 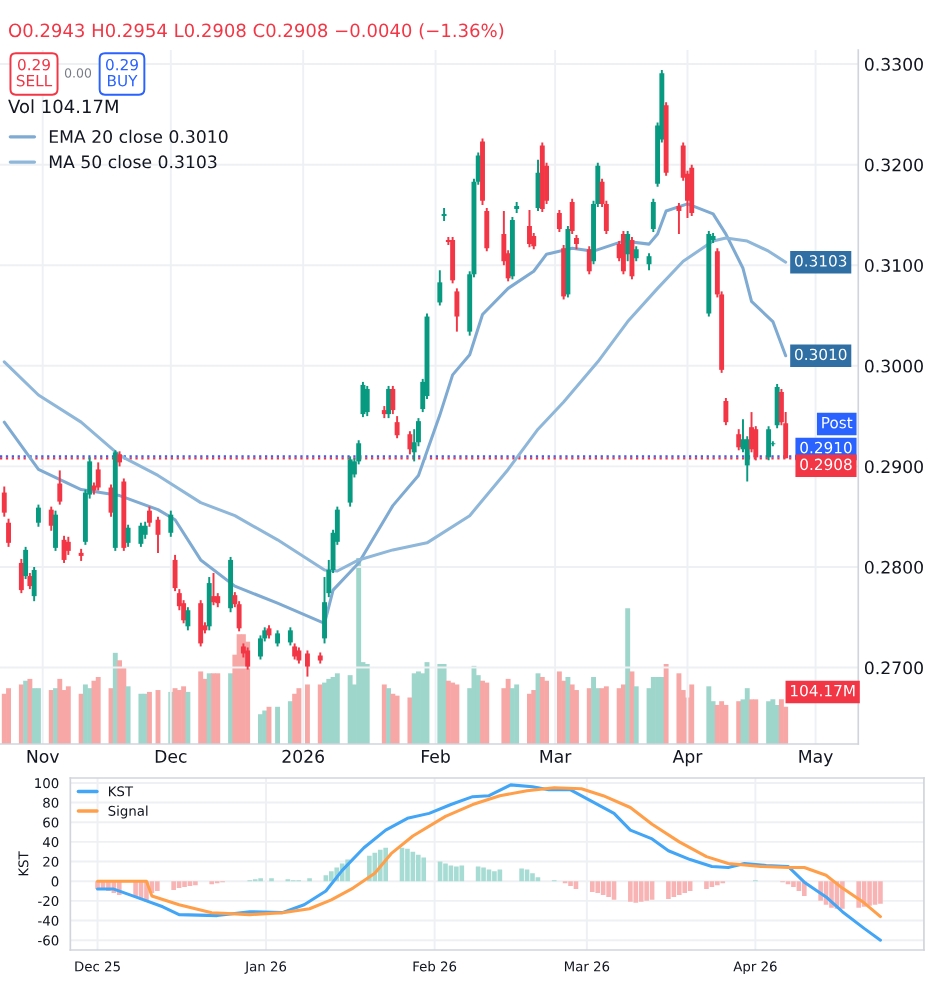 What do you see at coordinates (816, 758) in the screenshot?
I see `x-tick-label: May` at bounding box center [816, 758].